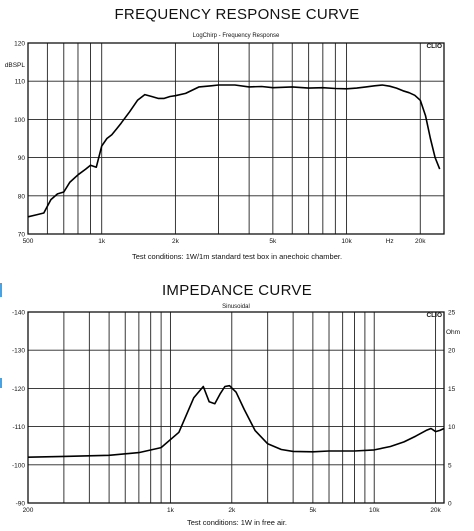 This screenshot has width=474, height=531. Describe the element at coordinates (18, 351) in the screenshot. I see `y-tick-label: -130` at that location.